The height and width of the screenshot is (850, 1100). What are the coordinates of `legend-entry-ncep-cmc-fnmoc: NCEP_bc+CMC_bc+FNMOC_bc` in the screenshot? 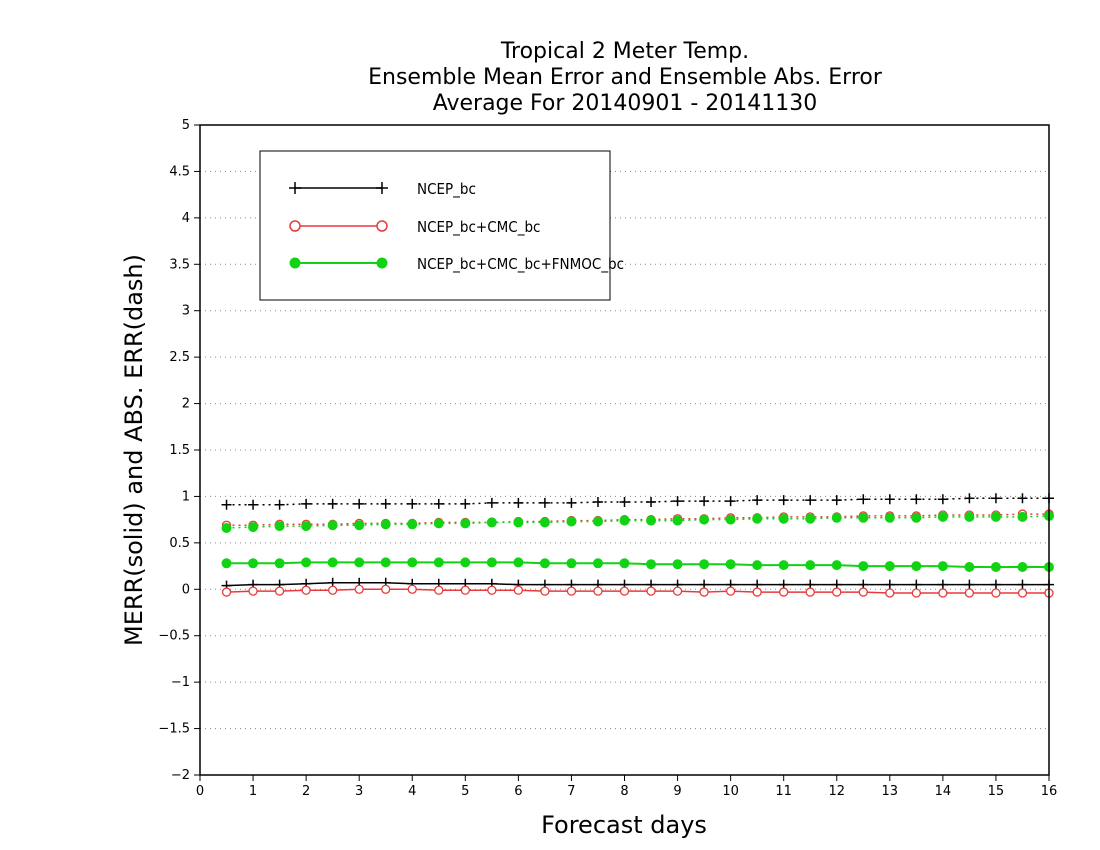 It's located at (456, 264).